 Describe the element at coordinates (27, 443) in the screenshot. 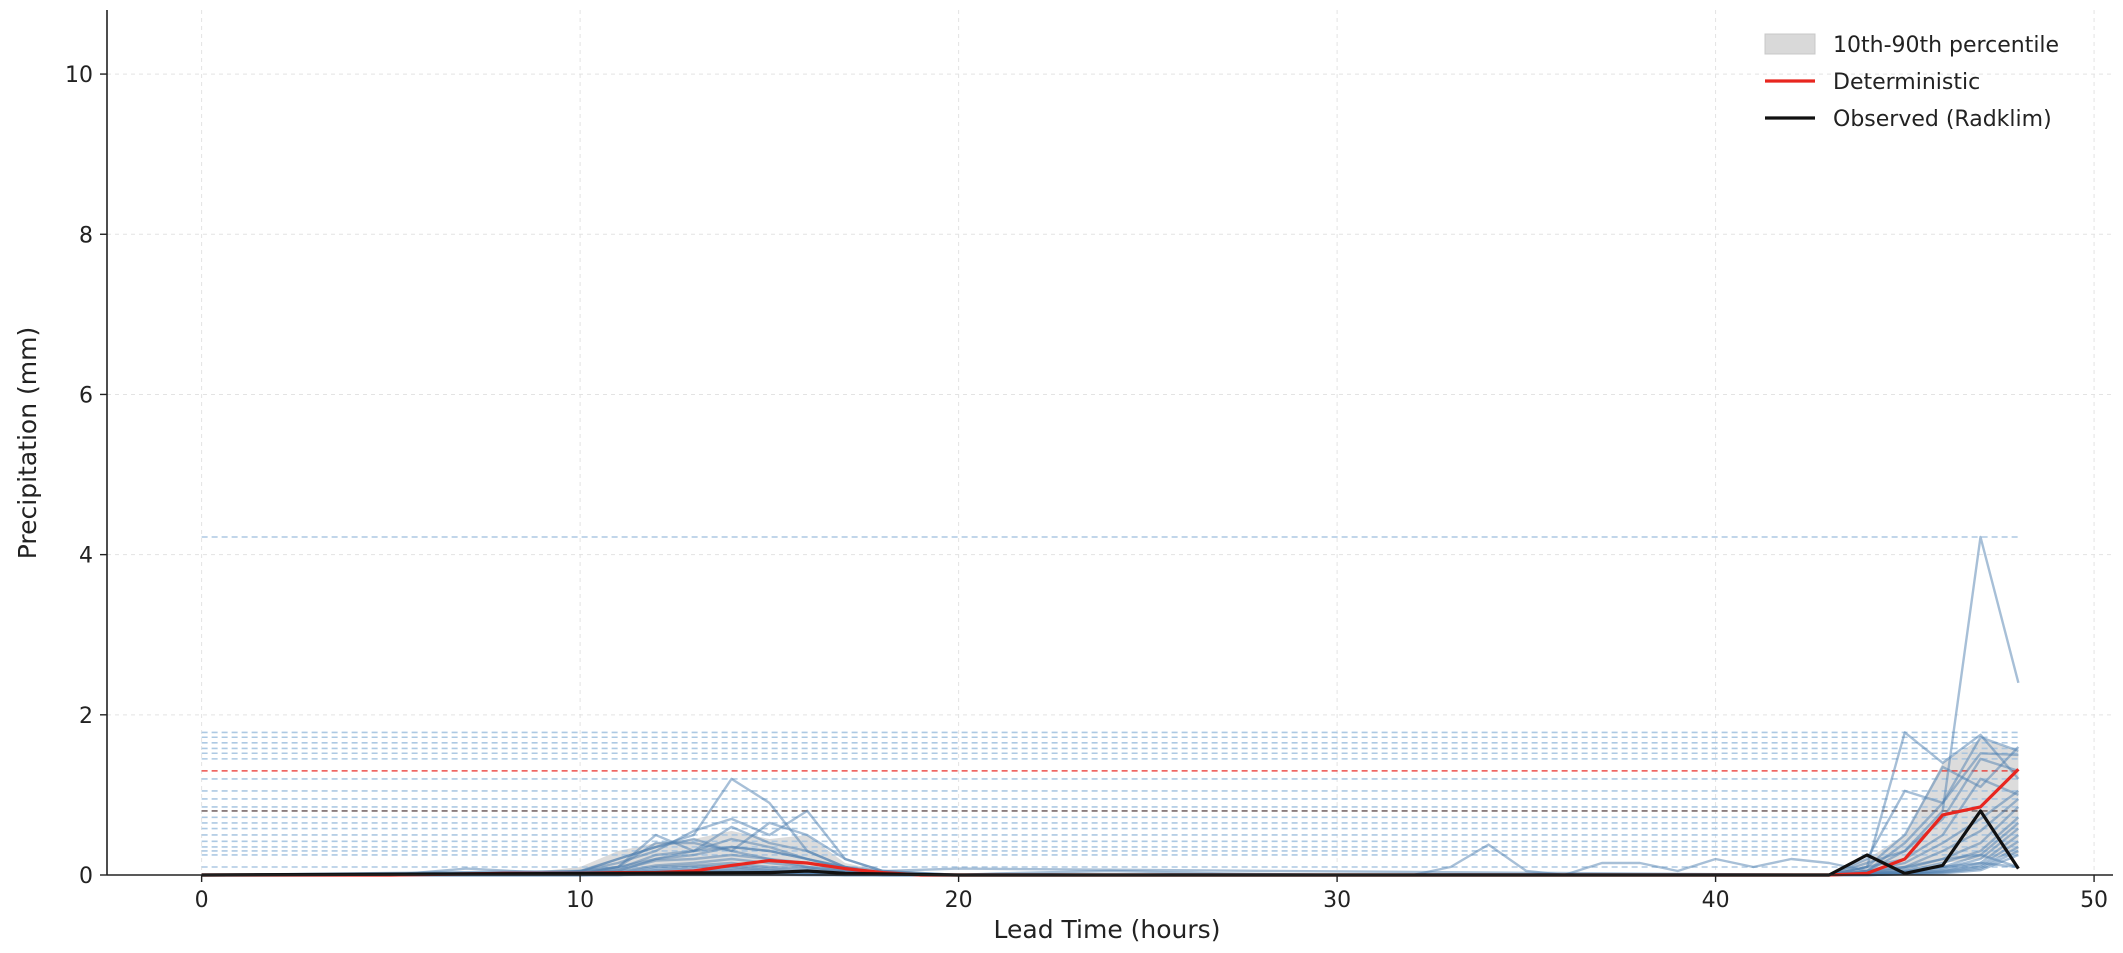

I see `y-axis-label: Precipitation (mm)` at that location.